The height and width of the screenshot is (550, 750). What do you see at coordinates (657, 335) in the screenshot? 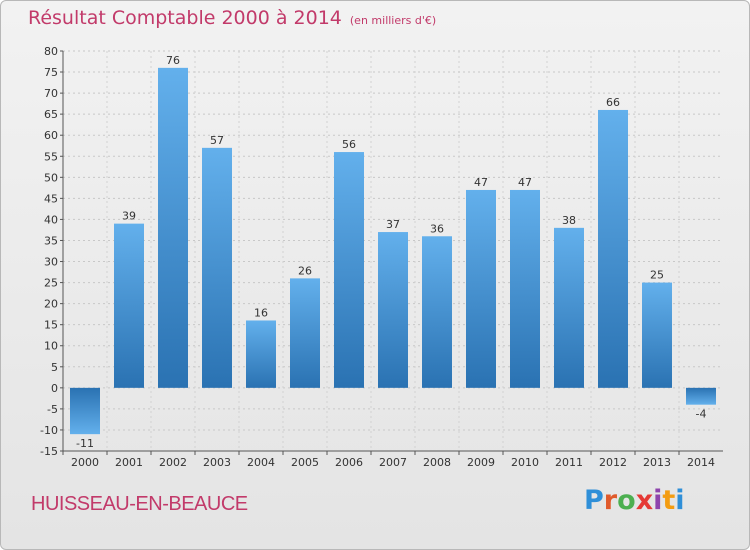
I see `bar-2013` at bounding box center [657, 335].